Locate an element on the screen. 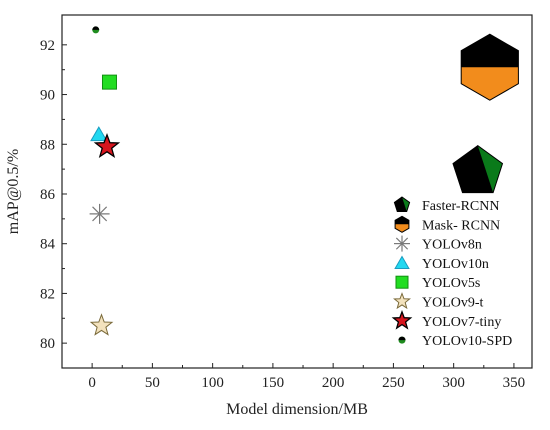  x-tick-label: 250 is located at coordinates (393, 383).